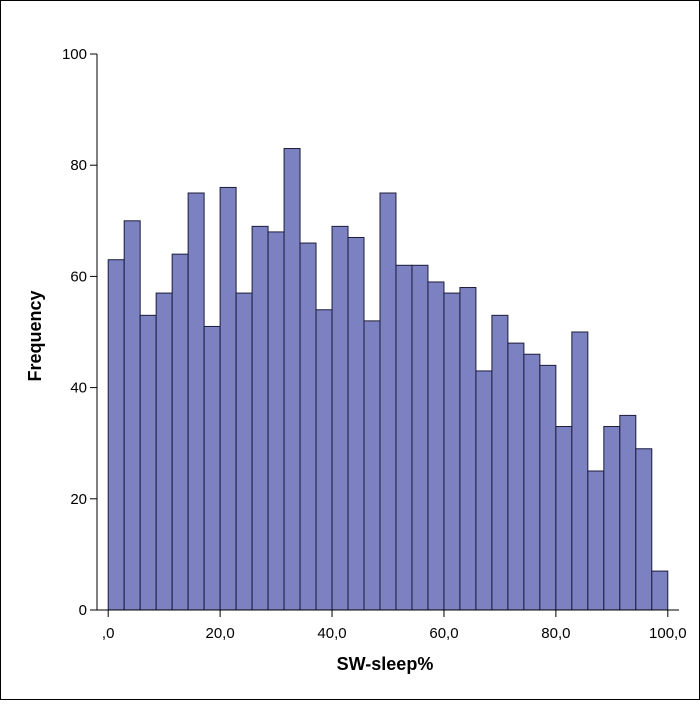 This screenshot has height=704, width=700. Describe the element at coordinates (78, 165) in the screenshot. I see `y-tick-label: 80` at that location.